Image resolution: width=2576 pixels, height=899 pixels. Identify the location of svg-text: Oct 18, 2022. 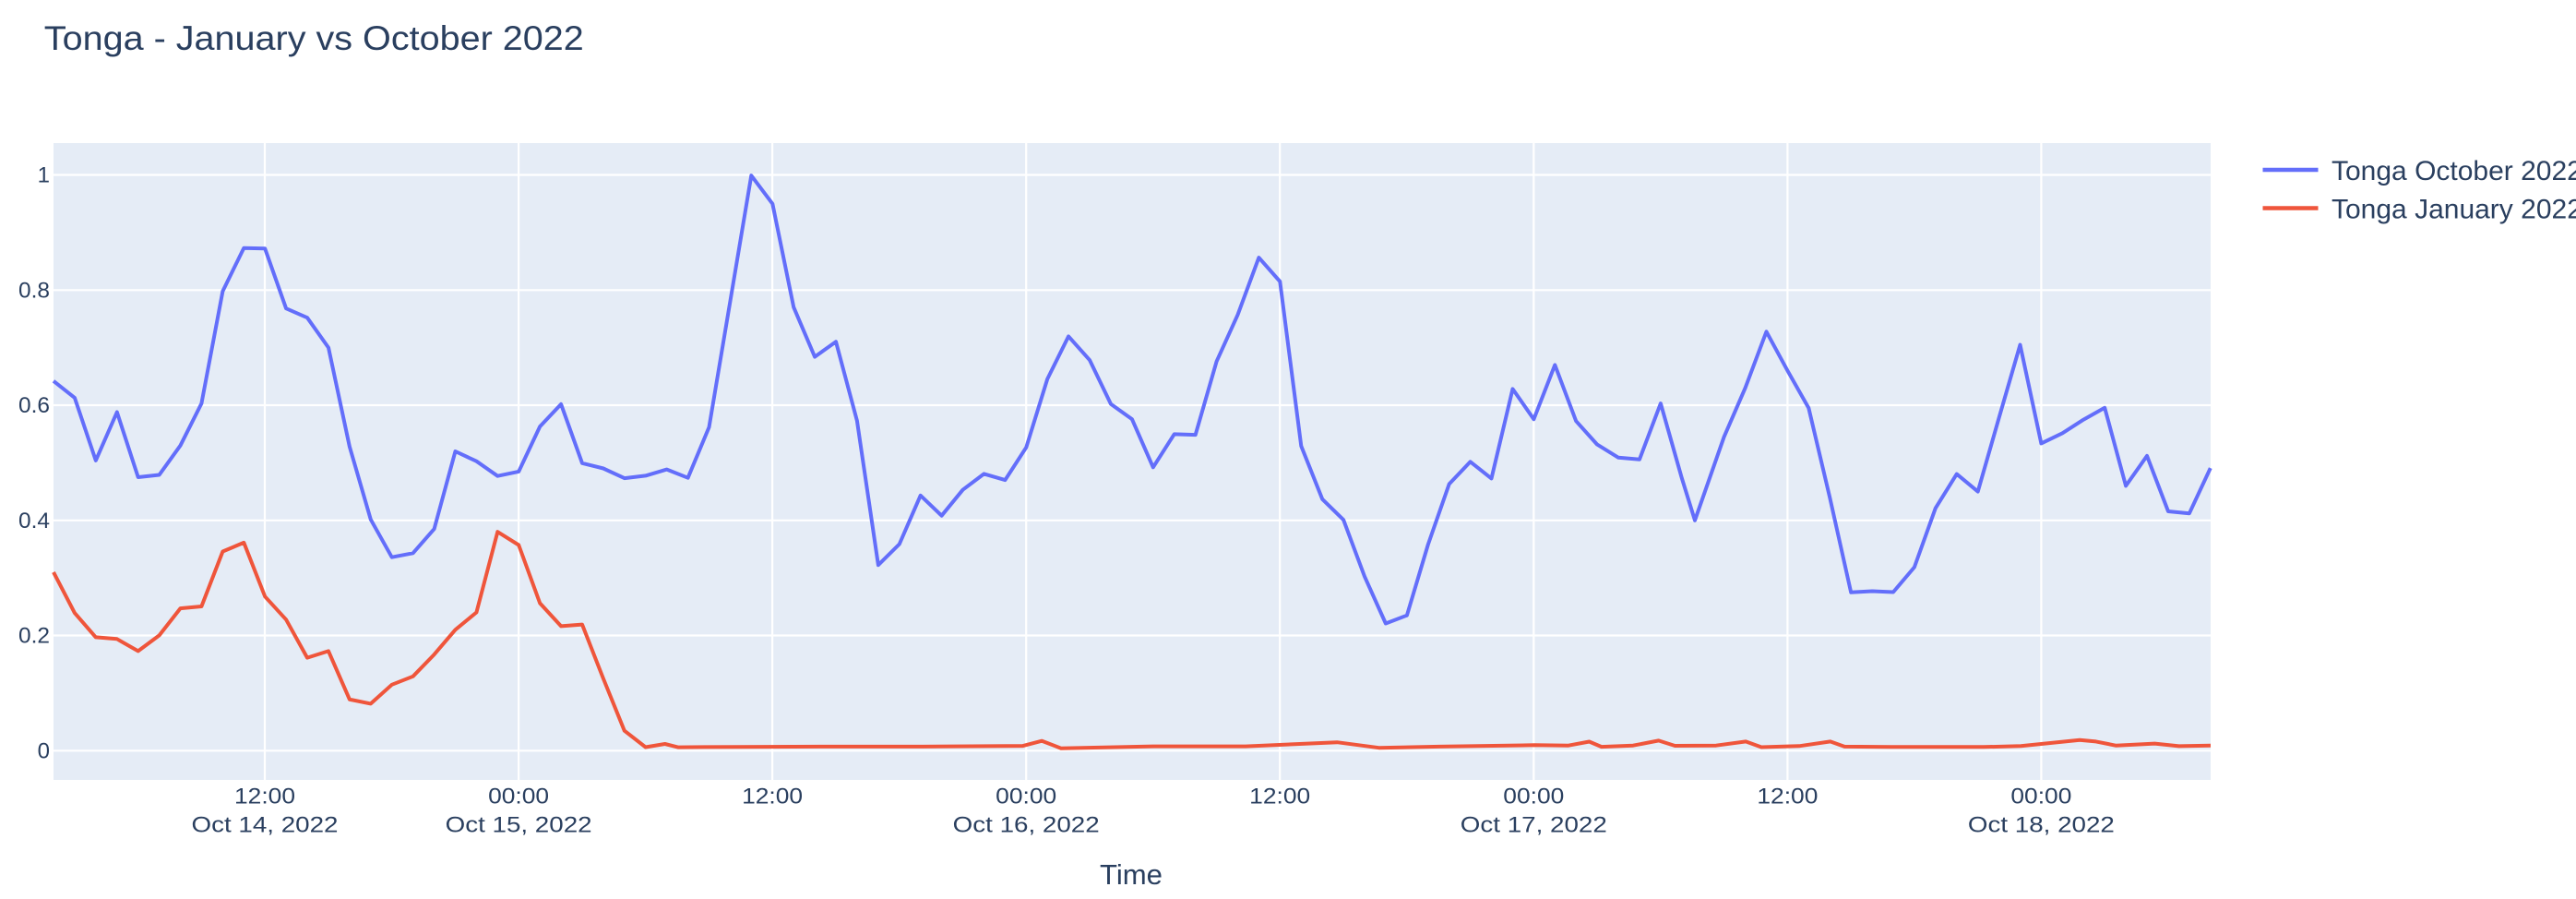
(2041, 826).